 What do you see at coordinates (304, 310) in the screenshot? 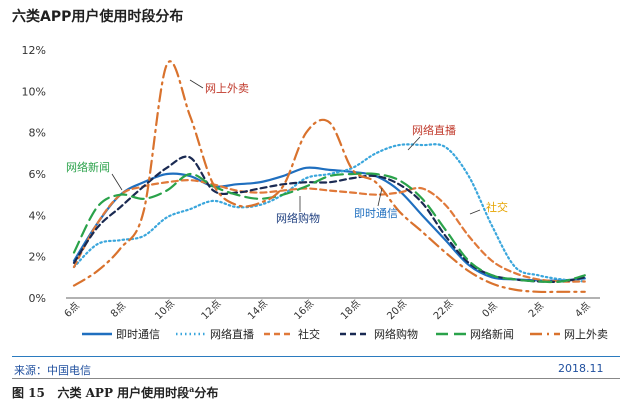
I see `x-tick-label: 16点` at bounding box center [304, 310].